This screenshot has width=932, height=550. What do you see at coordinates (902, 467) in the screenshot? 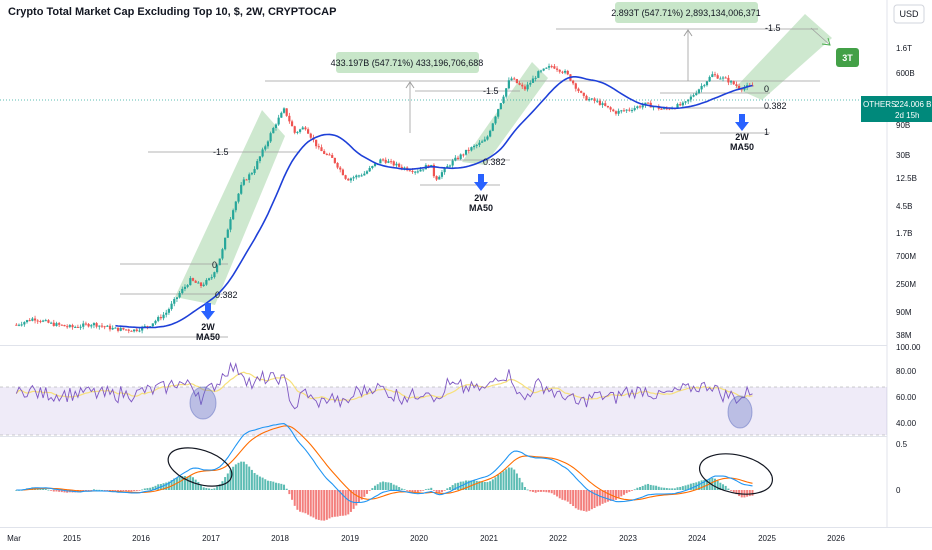
I see `macd-axis: 0.50` at bounding box center [902, 467].